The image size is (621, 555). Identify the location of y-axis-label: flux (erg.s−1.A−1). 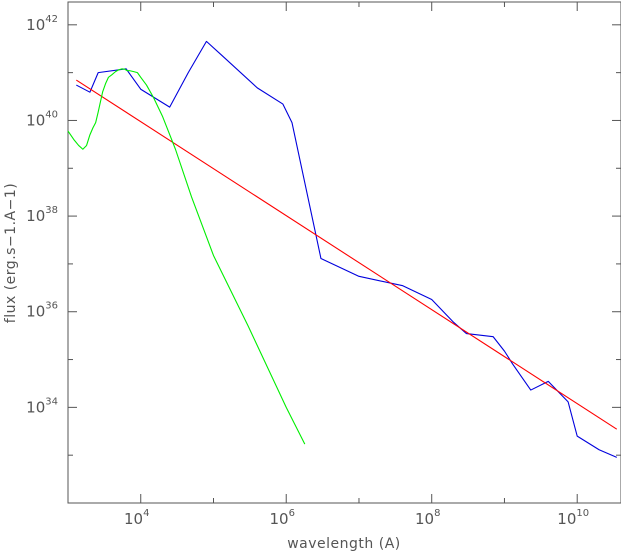
(11, 253).